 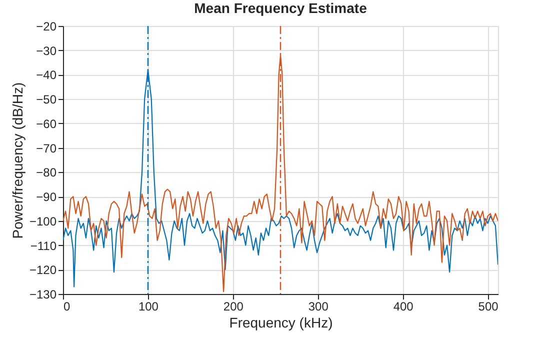 I want to click on y-tick-label: −20, so click(x=46, y=27).